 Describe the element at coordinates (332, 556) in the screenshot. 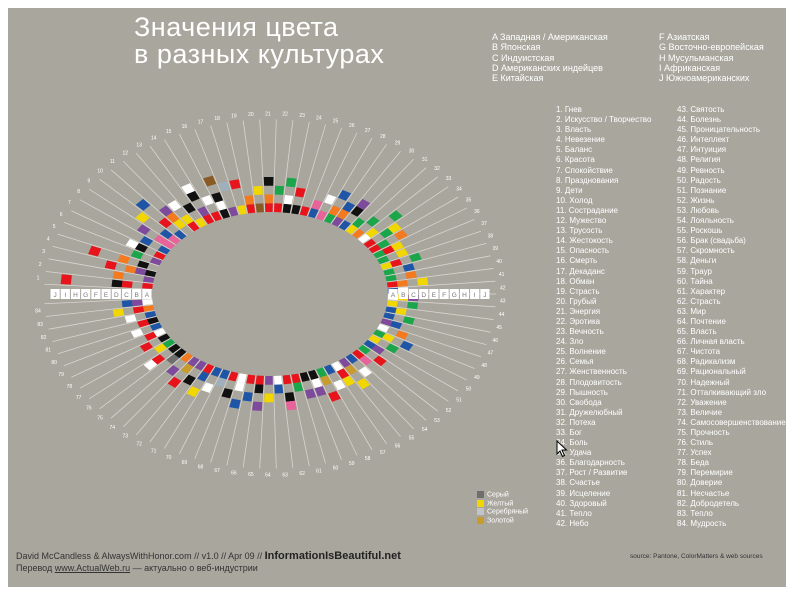

I see `credit-site-link: InformationIsBeautiful.net` at that location.